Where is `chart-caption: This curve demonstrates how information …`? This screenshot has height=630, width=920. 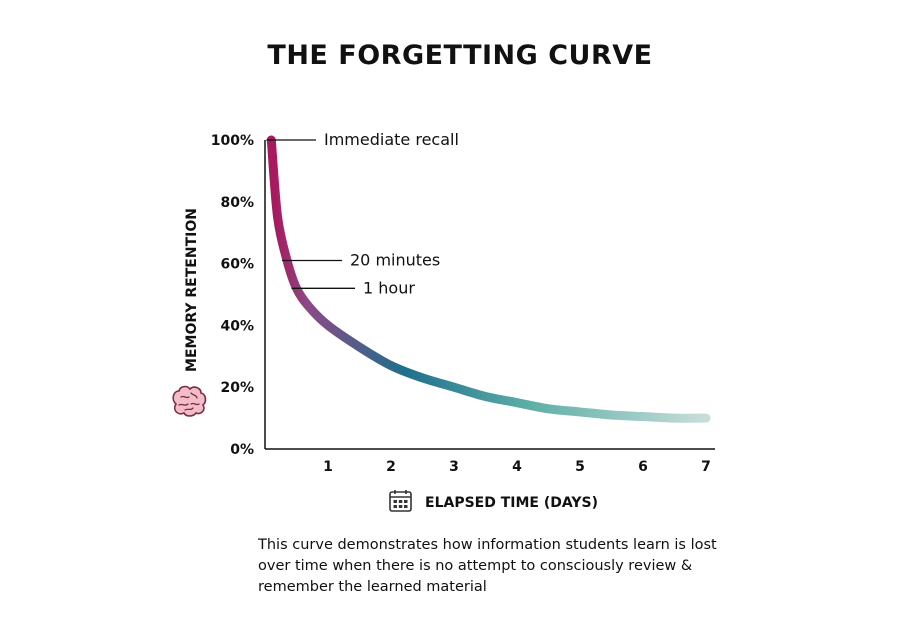
chart-caption: This curve demonstrates how information … is located at coordinates (487, 566).